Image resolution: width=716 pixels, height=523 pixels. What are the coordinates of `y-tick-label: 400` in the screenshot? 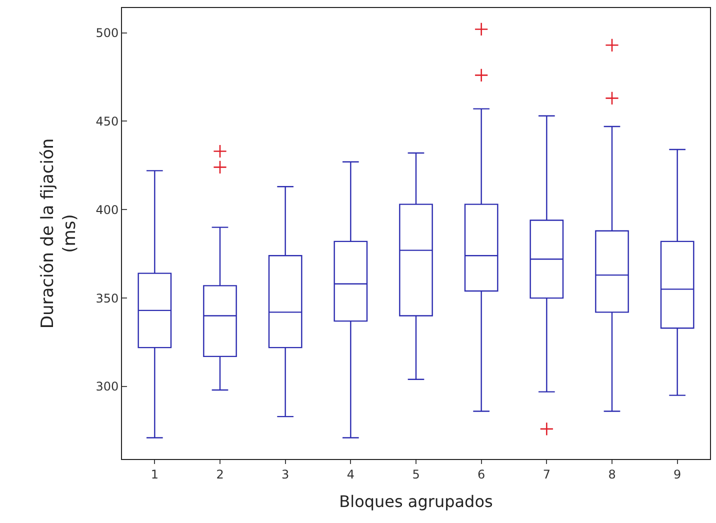 It's located at (107, 209).